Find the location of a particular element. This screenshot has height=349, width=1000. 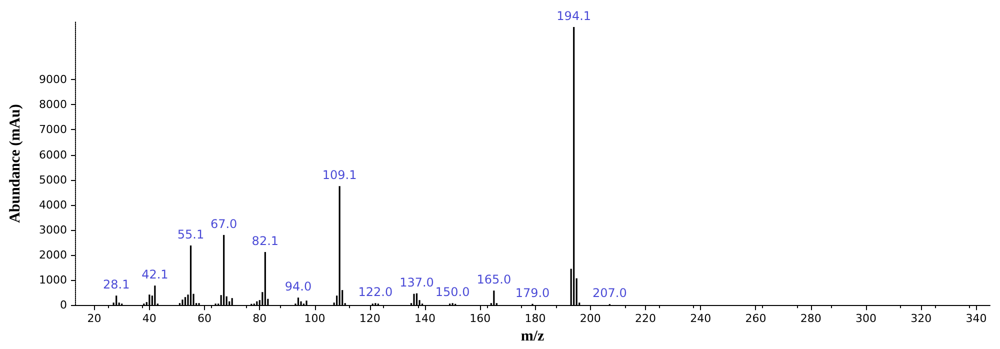

y-tick-label: 3000 is located at coordinates (53, 229).